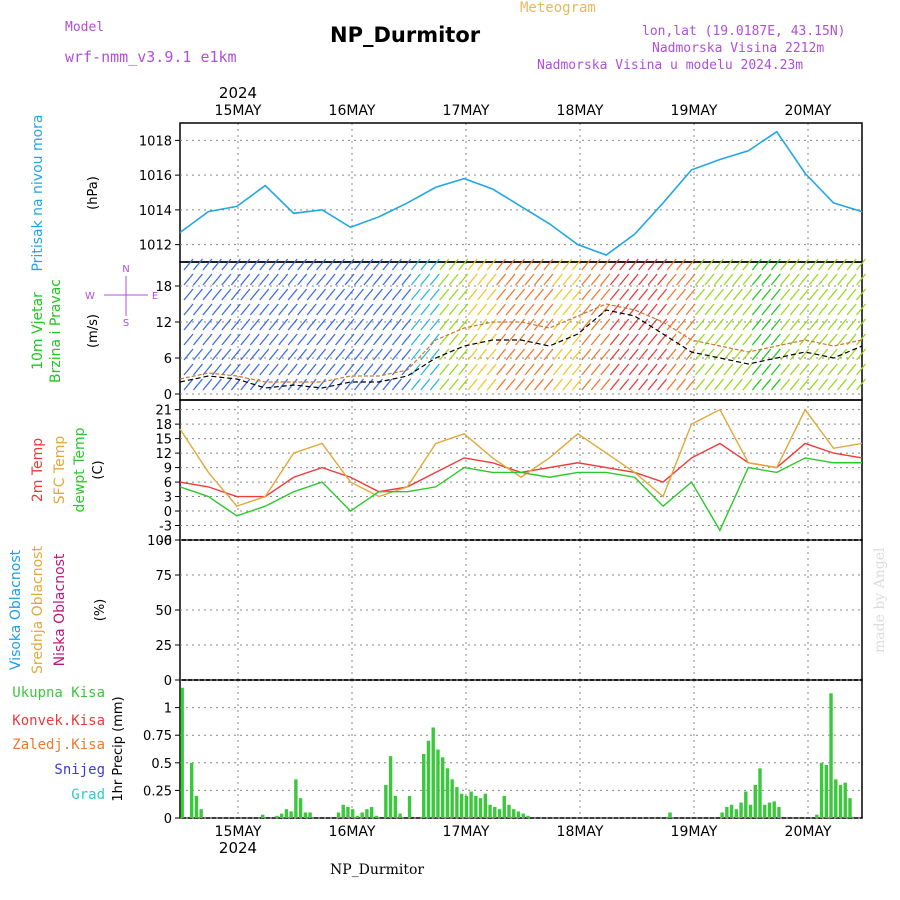  I want to click on pressure-axis-label: Pritisak na nivou mora, so click(38, 192).